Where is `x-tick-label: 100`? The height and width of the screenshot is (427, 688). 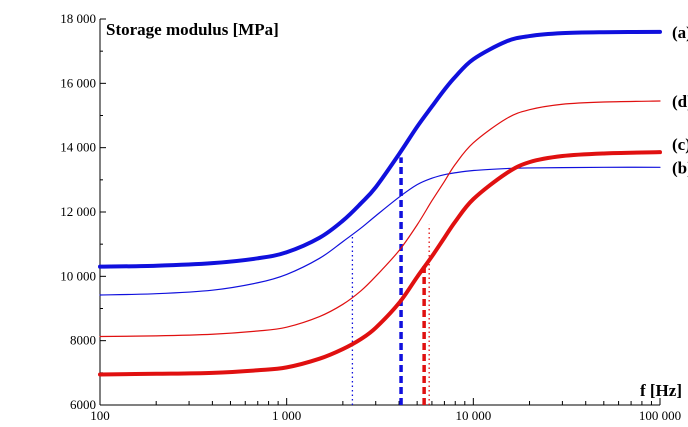 x-tick-label: 100 is located at coordinates (100, 415).